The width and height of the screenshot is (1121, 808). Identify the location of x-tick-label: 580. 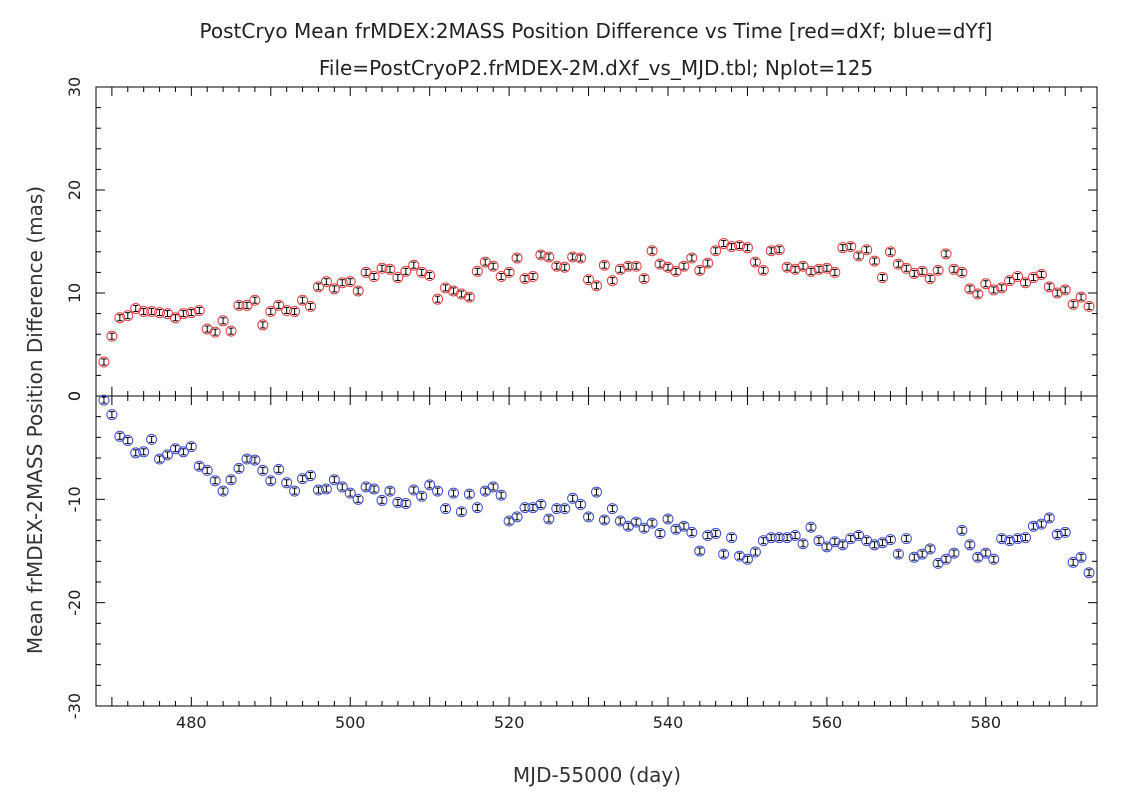
(986, 722).